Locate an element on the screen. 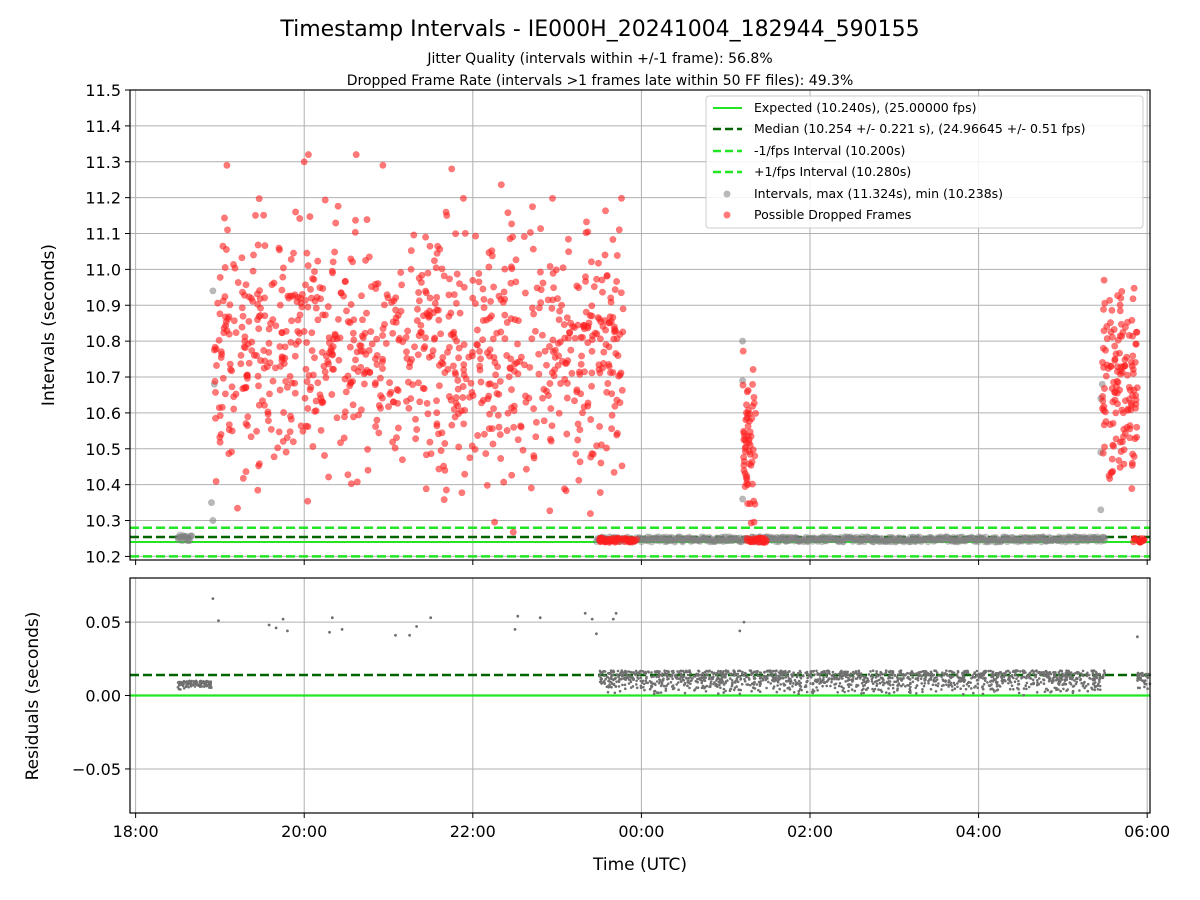 Image resolution: width=1200 pixels, height=900 pixels. y-tick-label-top: 11.5 is located at coordinates (103, 90).